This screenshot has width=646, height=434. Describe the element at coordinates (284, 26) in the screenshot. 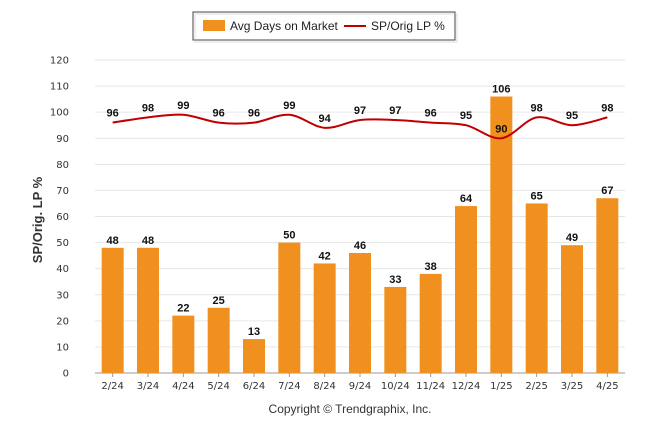

I see `legend-label-bar: Avg Days on Market` at that location.